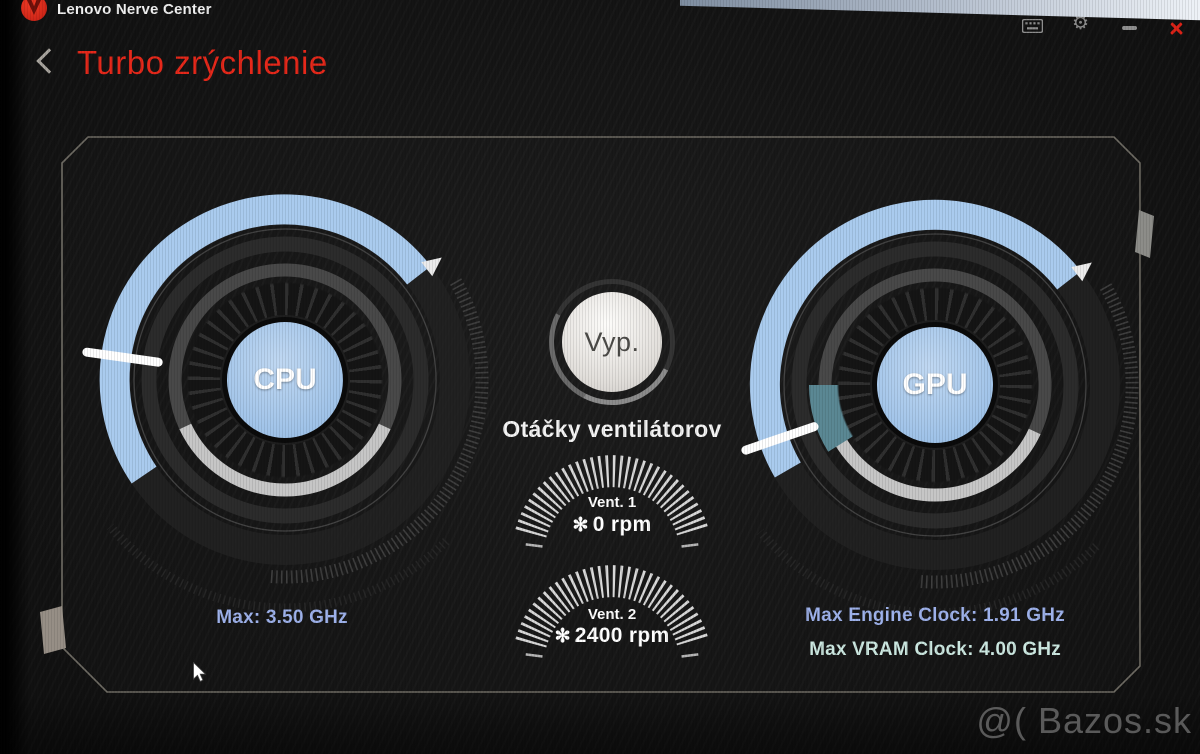  What do you see at coordinates (935, 649) in the screenshot?
I see `gpu-max-vram-clock: Max VRAM Clock: 4.00 GHz` at bounding box center [935, 649].